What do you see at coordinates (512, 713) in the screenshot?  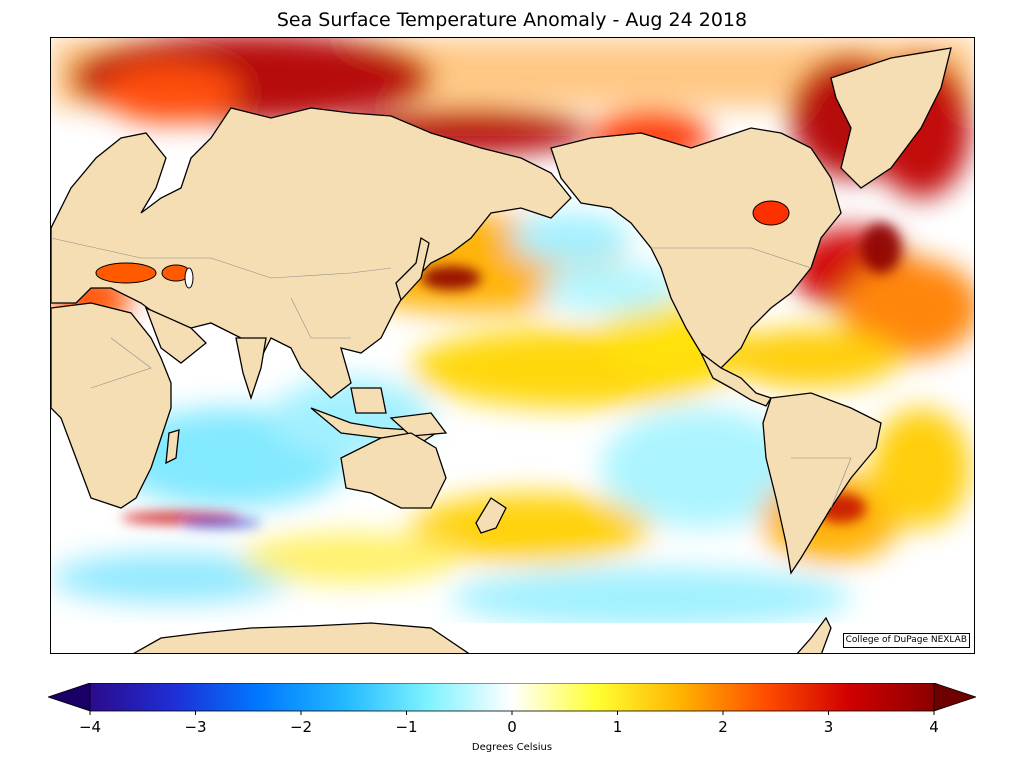 I see `colorbar-ticks` at bounding box center [512, 713].